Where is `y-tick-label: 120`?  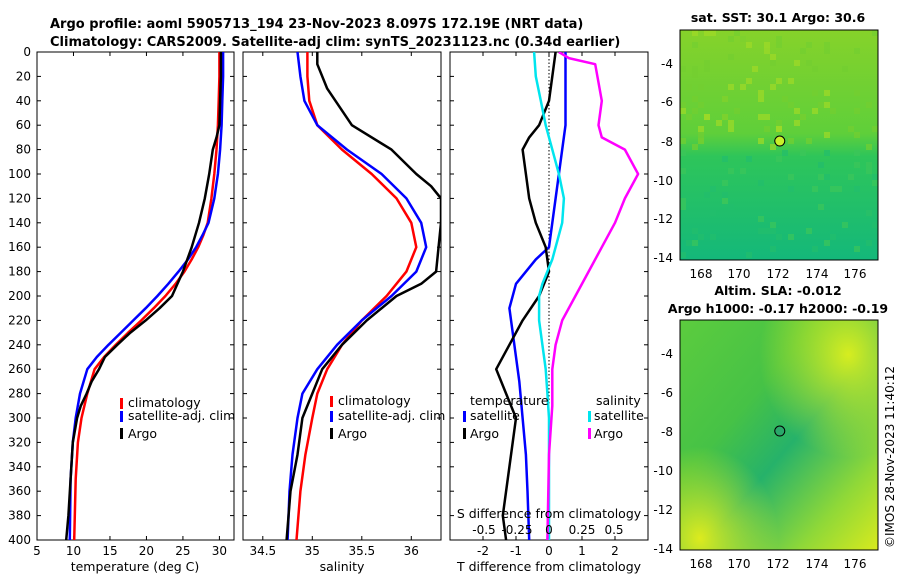 y-tick-label: 120 is located at coordinates (19, 198).